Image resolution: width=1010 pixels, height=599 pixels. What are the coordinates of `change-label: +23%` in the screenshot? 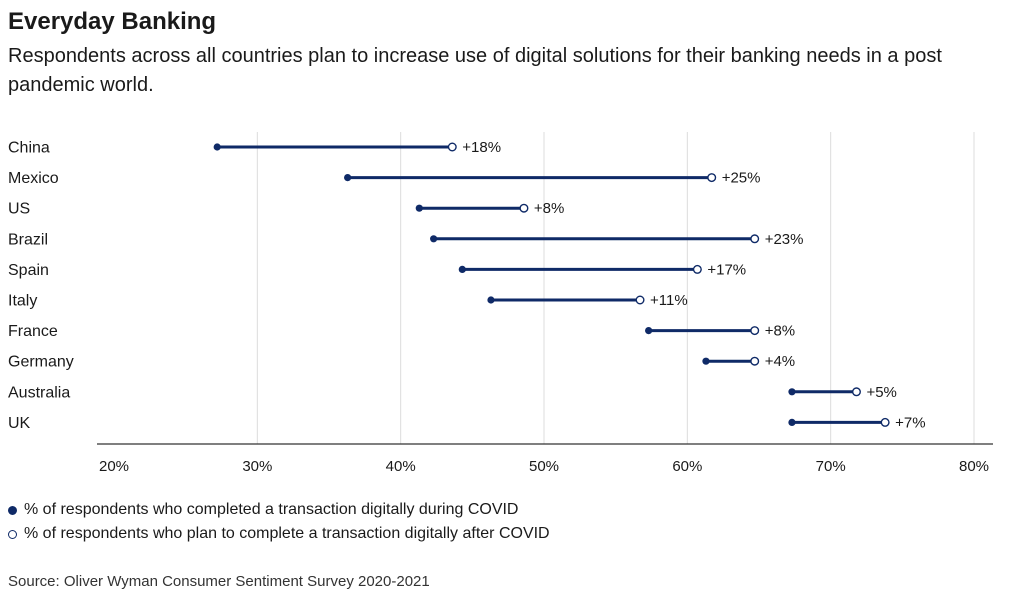 It's located at (784, 239).